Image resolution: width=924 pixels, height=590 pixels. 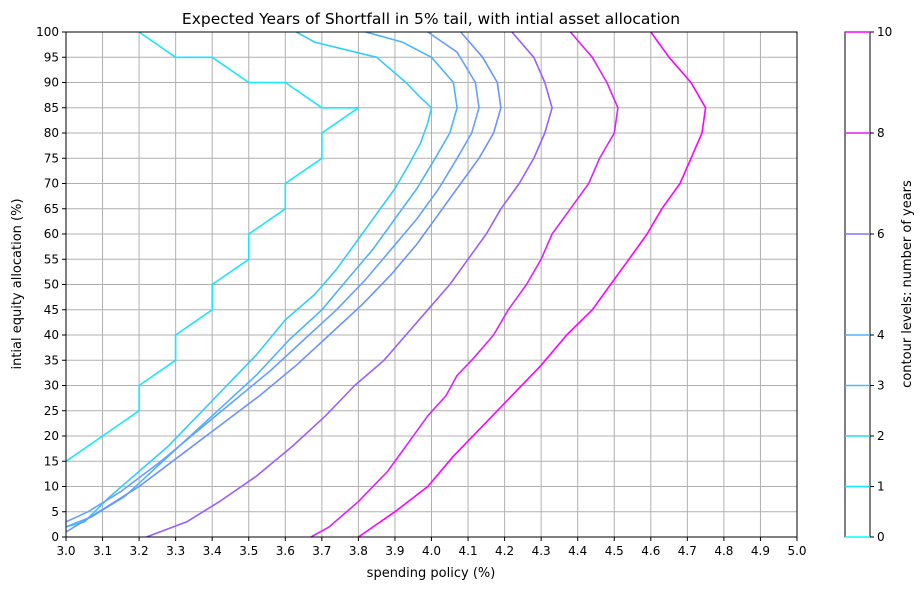 I want to click on y-tick-label: 30, so click(x=51, y=386).